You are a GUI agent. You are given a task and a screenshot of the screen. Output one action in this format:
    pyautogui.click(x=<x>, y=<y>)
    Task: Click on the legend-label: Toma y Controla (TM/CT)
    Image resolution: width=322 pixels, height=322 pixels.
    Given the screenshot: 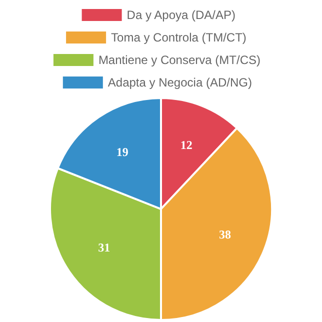 What is the action you would take?
    pyautogui.click(x=178, y=37)
    